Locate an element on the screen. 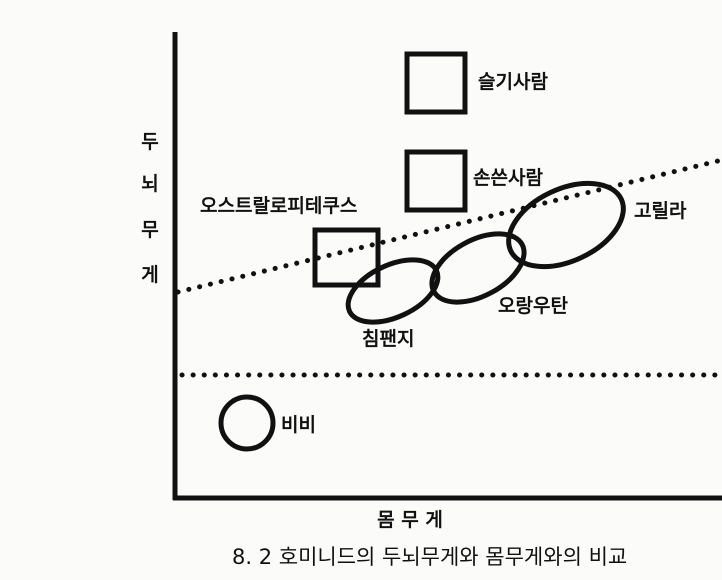 This screenshot has height=580, width=722. gorilla-ellipse is located at coordinates (566, 225).